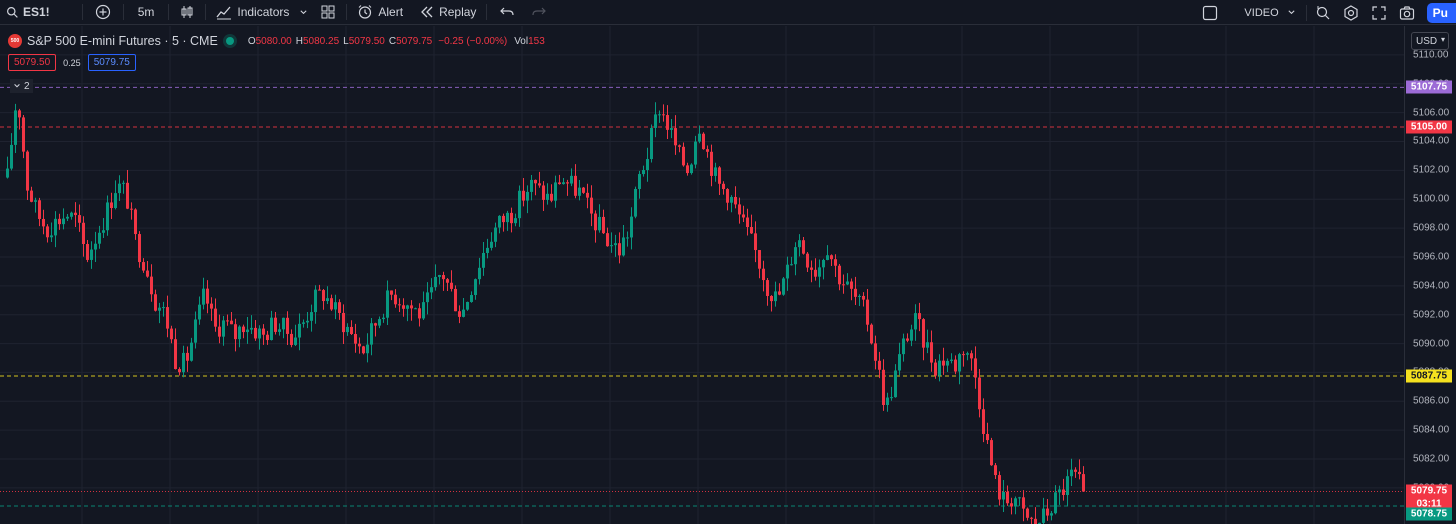  What do you see at coordinates (146, 12) in the screenshot?
I see `interval-button: 5m` at bounding box center [146, 12].